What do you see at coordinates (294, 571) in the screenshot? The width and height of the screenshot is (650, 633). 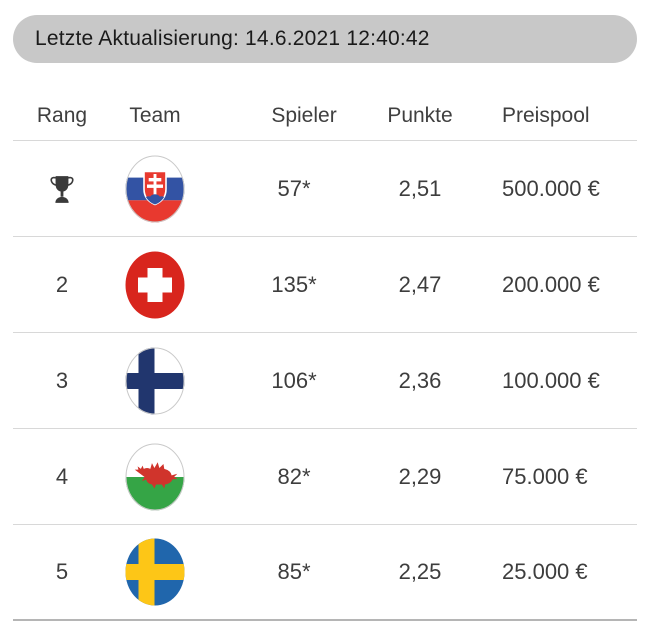 I see `spieler-value: 85*` at bounding box center [294, 571].